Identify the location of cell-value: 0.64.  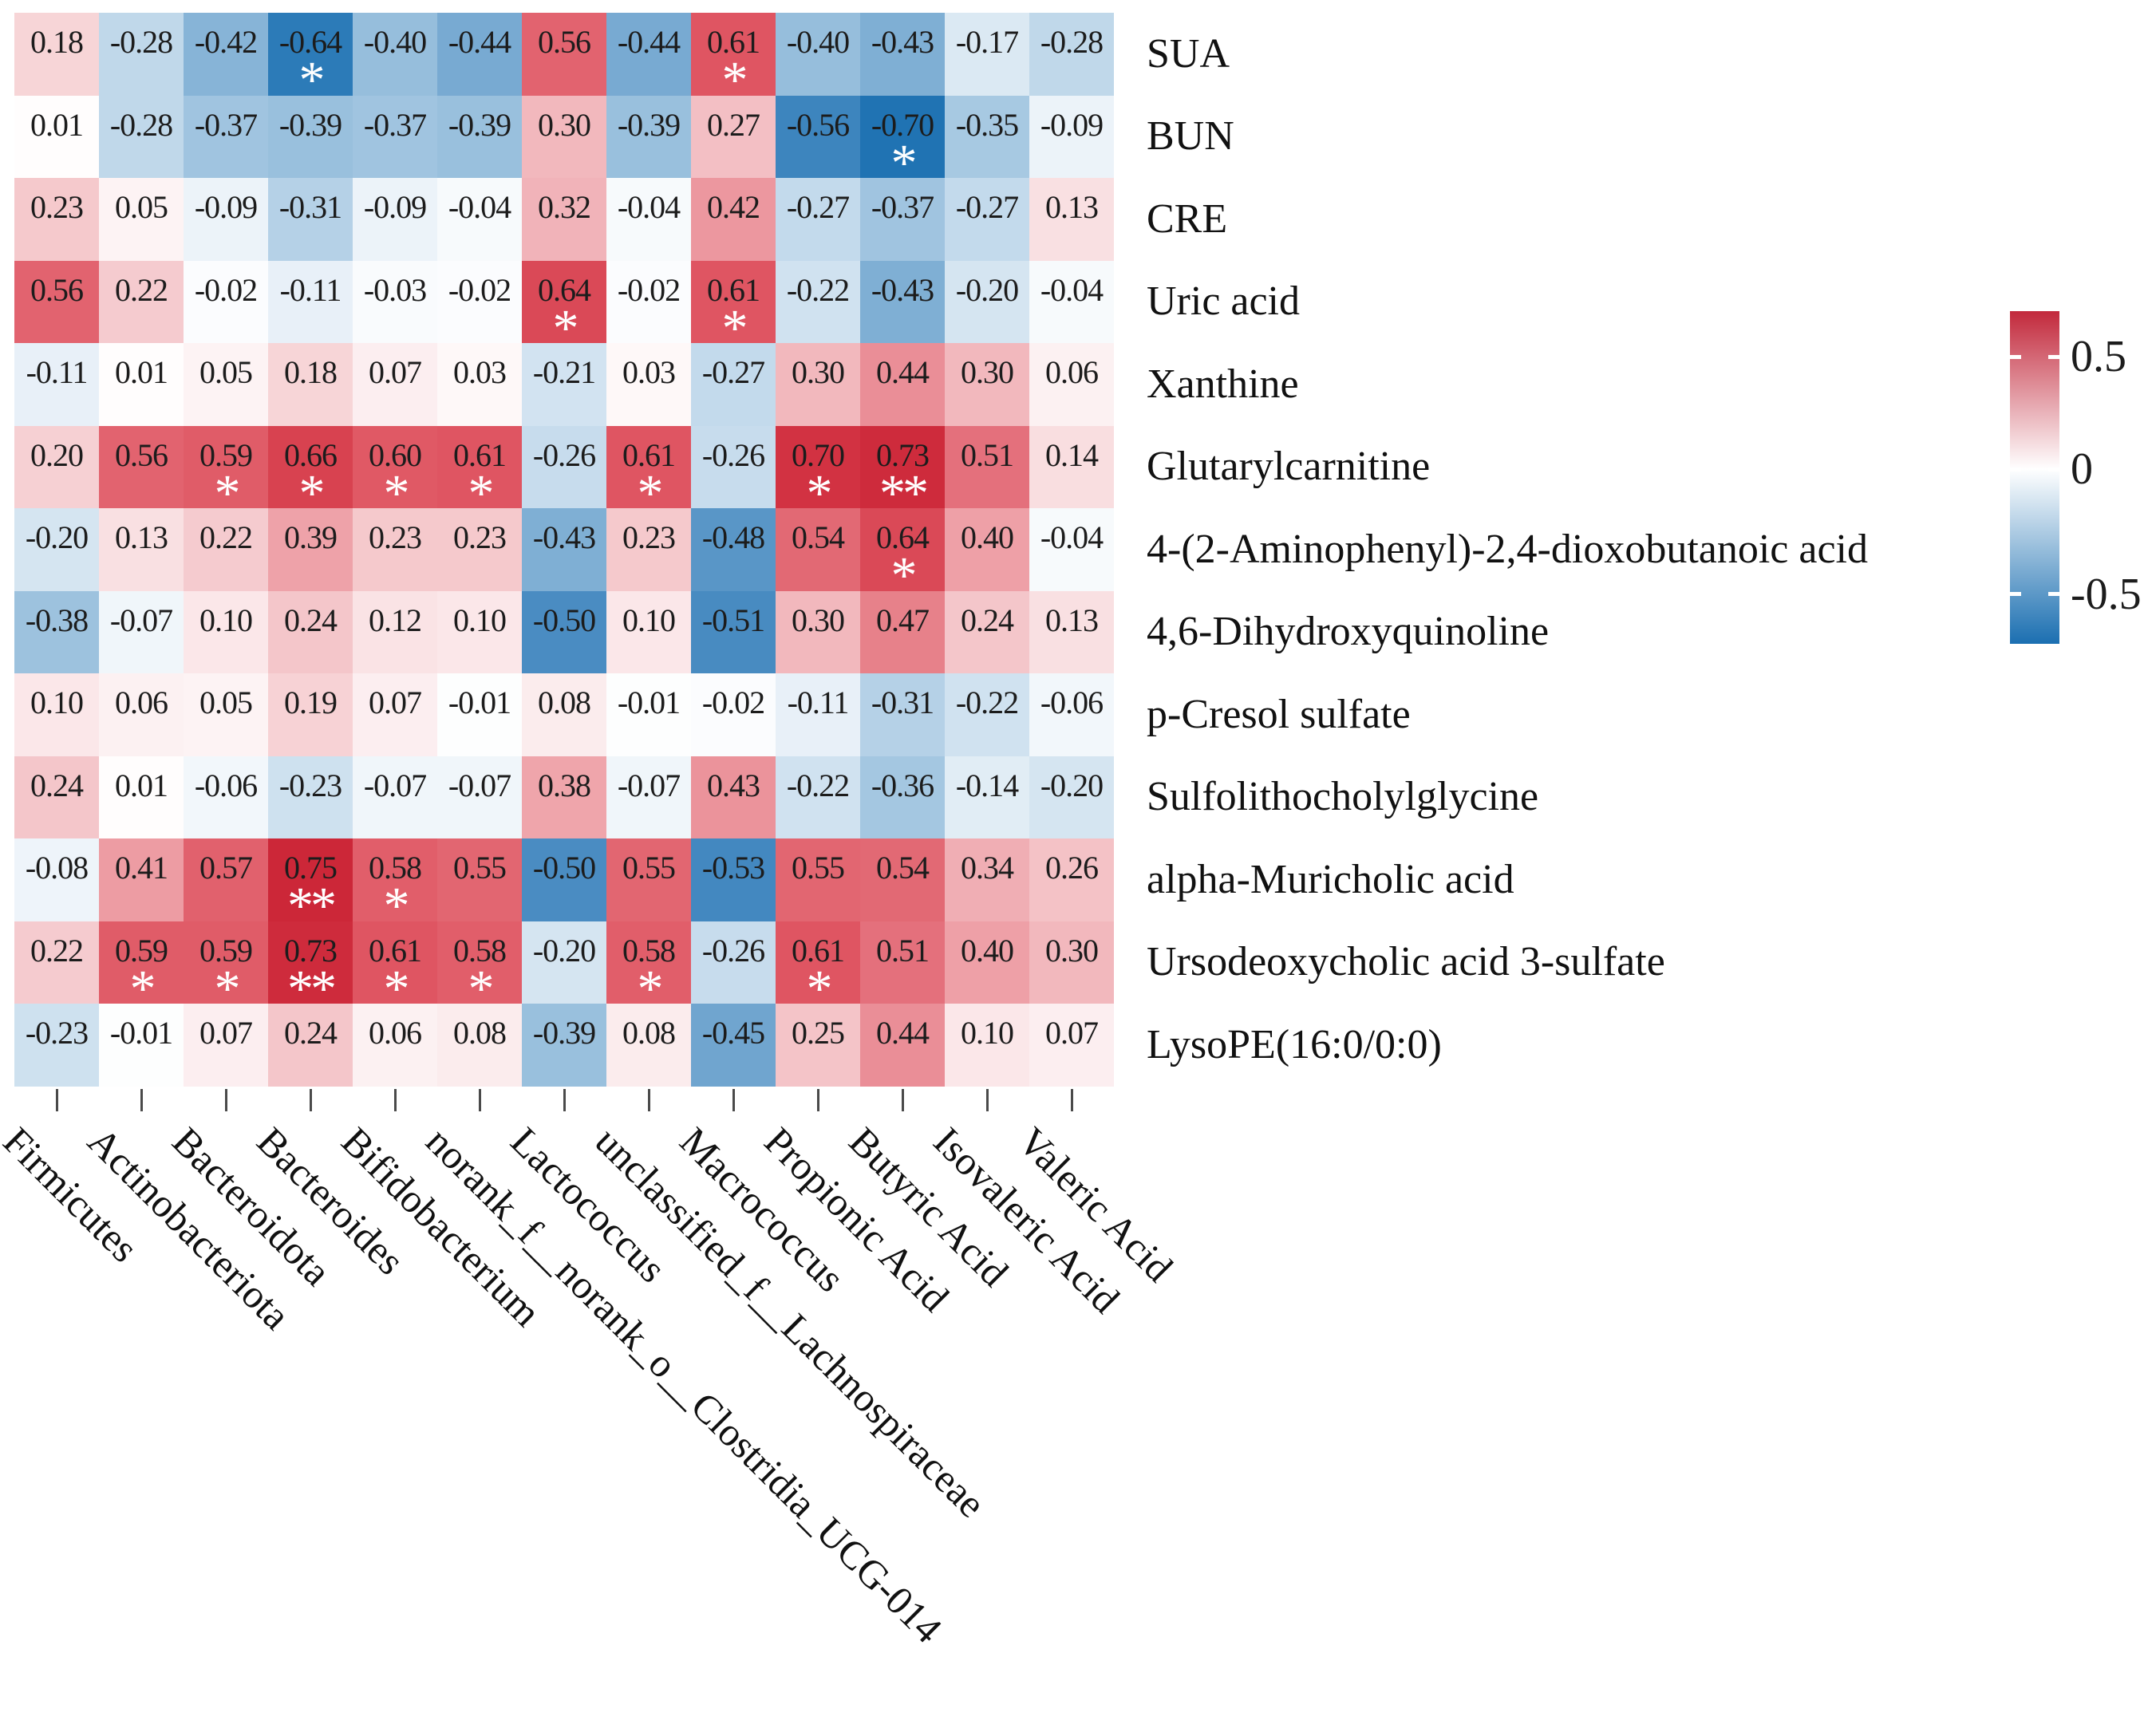
(564, 289).